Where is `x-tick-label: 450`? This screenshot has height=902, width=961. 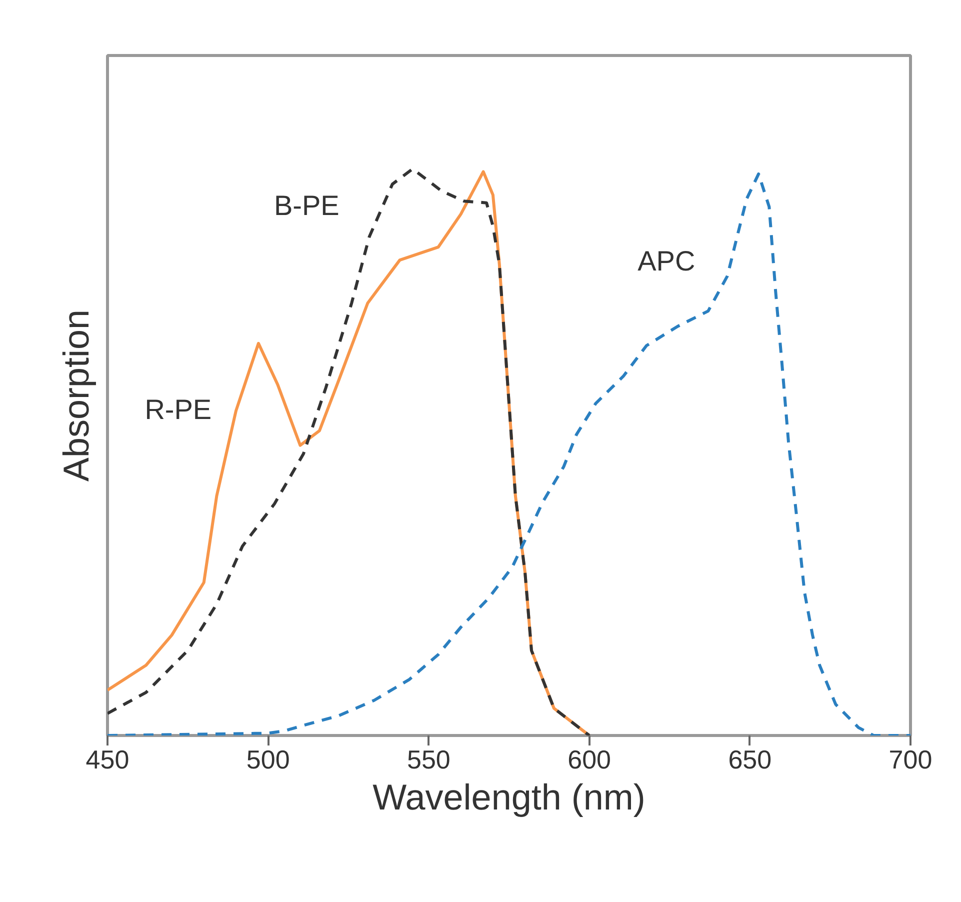
x-tick-label: 450 is located at coordinates (108, 759).